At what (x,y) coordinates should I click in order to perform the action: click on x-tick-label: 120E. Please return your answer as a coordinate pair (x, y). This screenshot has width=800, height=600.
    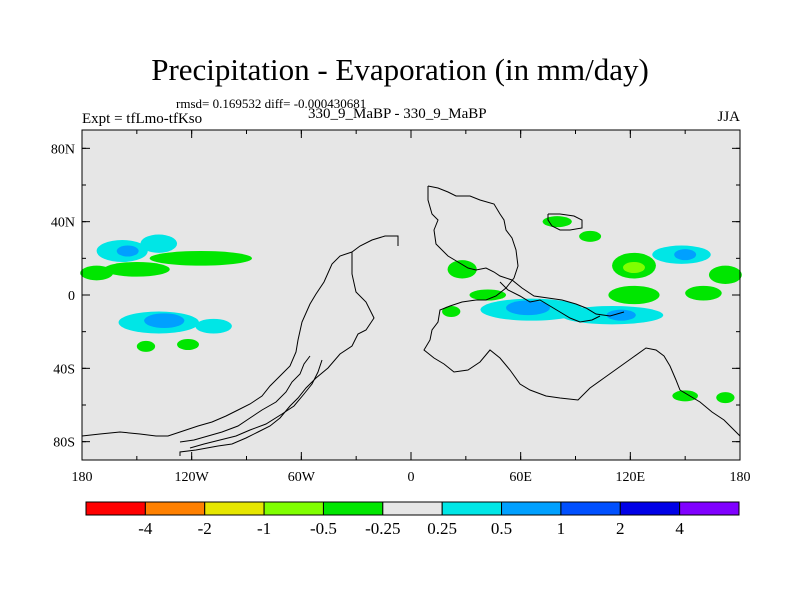
    Looking at the image, I should click on (631, 477).